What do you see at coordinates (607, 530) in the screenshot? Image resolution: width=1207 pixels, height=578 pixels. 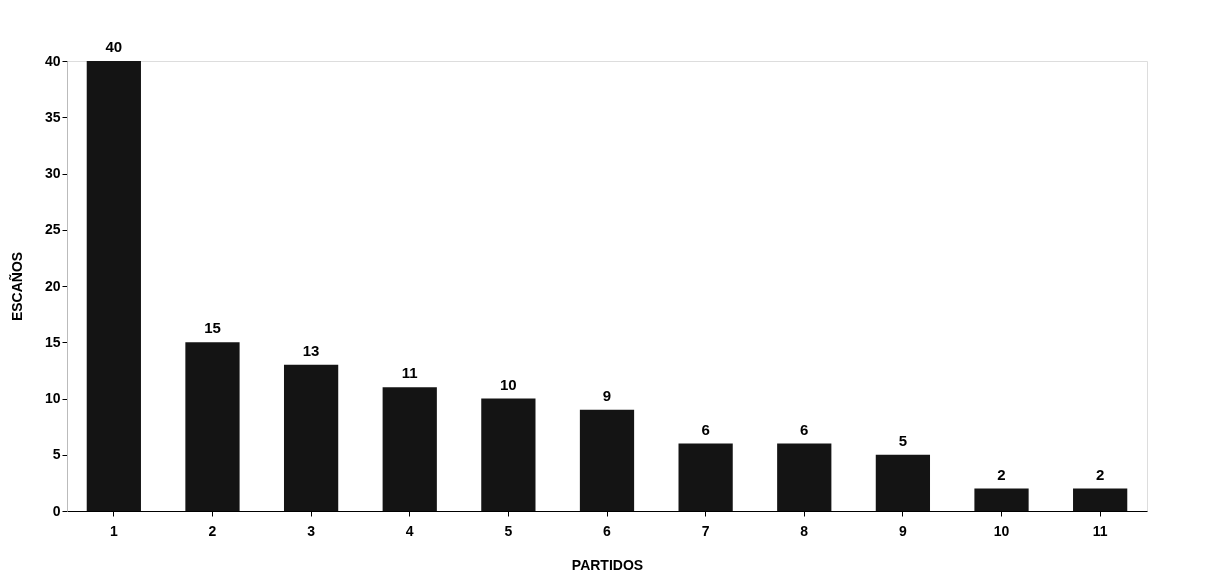 I see `x-tick-label: 6` at bounding box center [607, 530].